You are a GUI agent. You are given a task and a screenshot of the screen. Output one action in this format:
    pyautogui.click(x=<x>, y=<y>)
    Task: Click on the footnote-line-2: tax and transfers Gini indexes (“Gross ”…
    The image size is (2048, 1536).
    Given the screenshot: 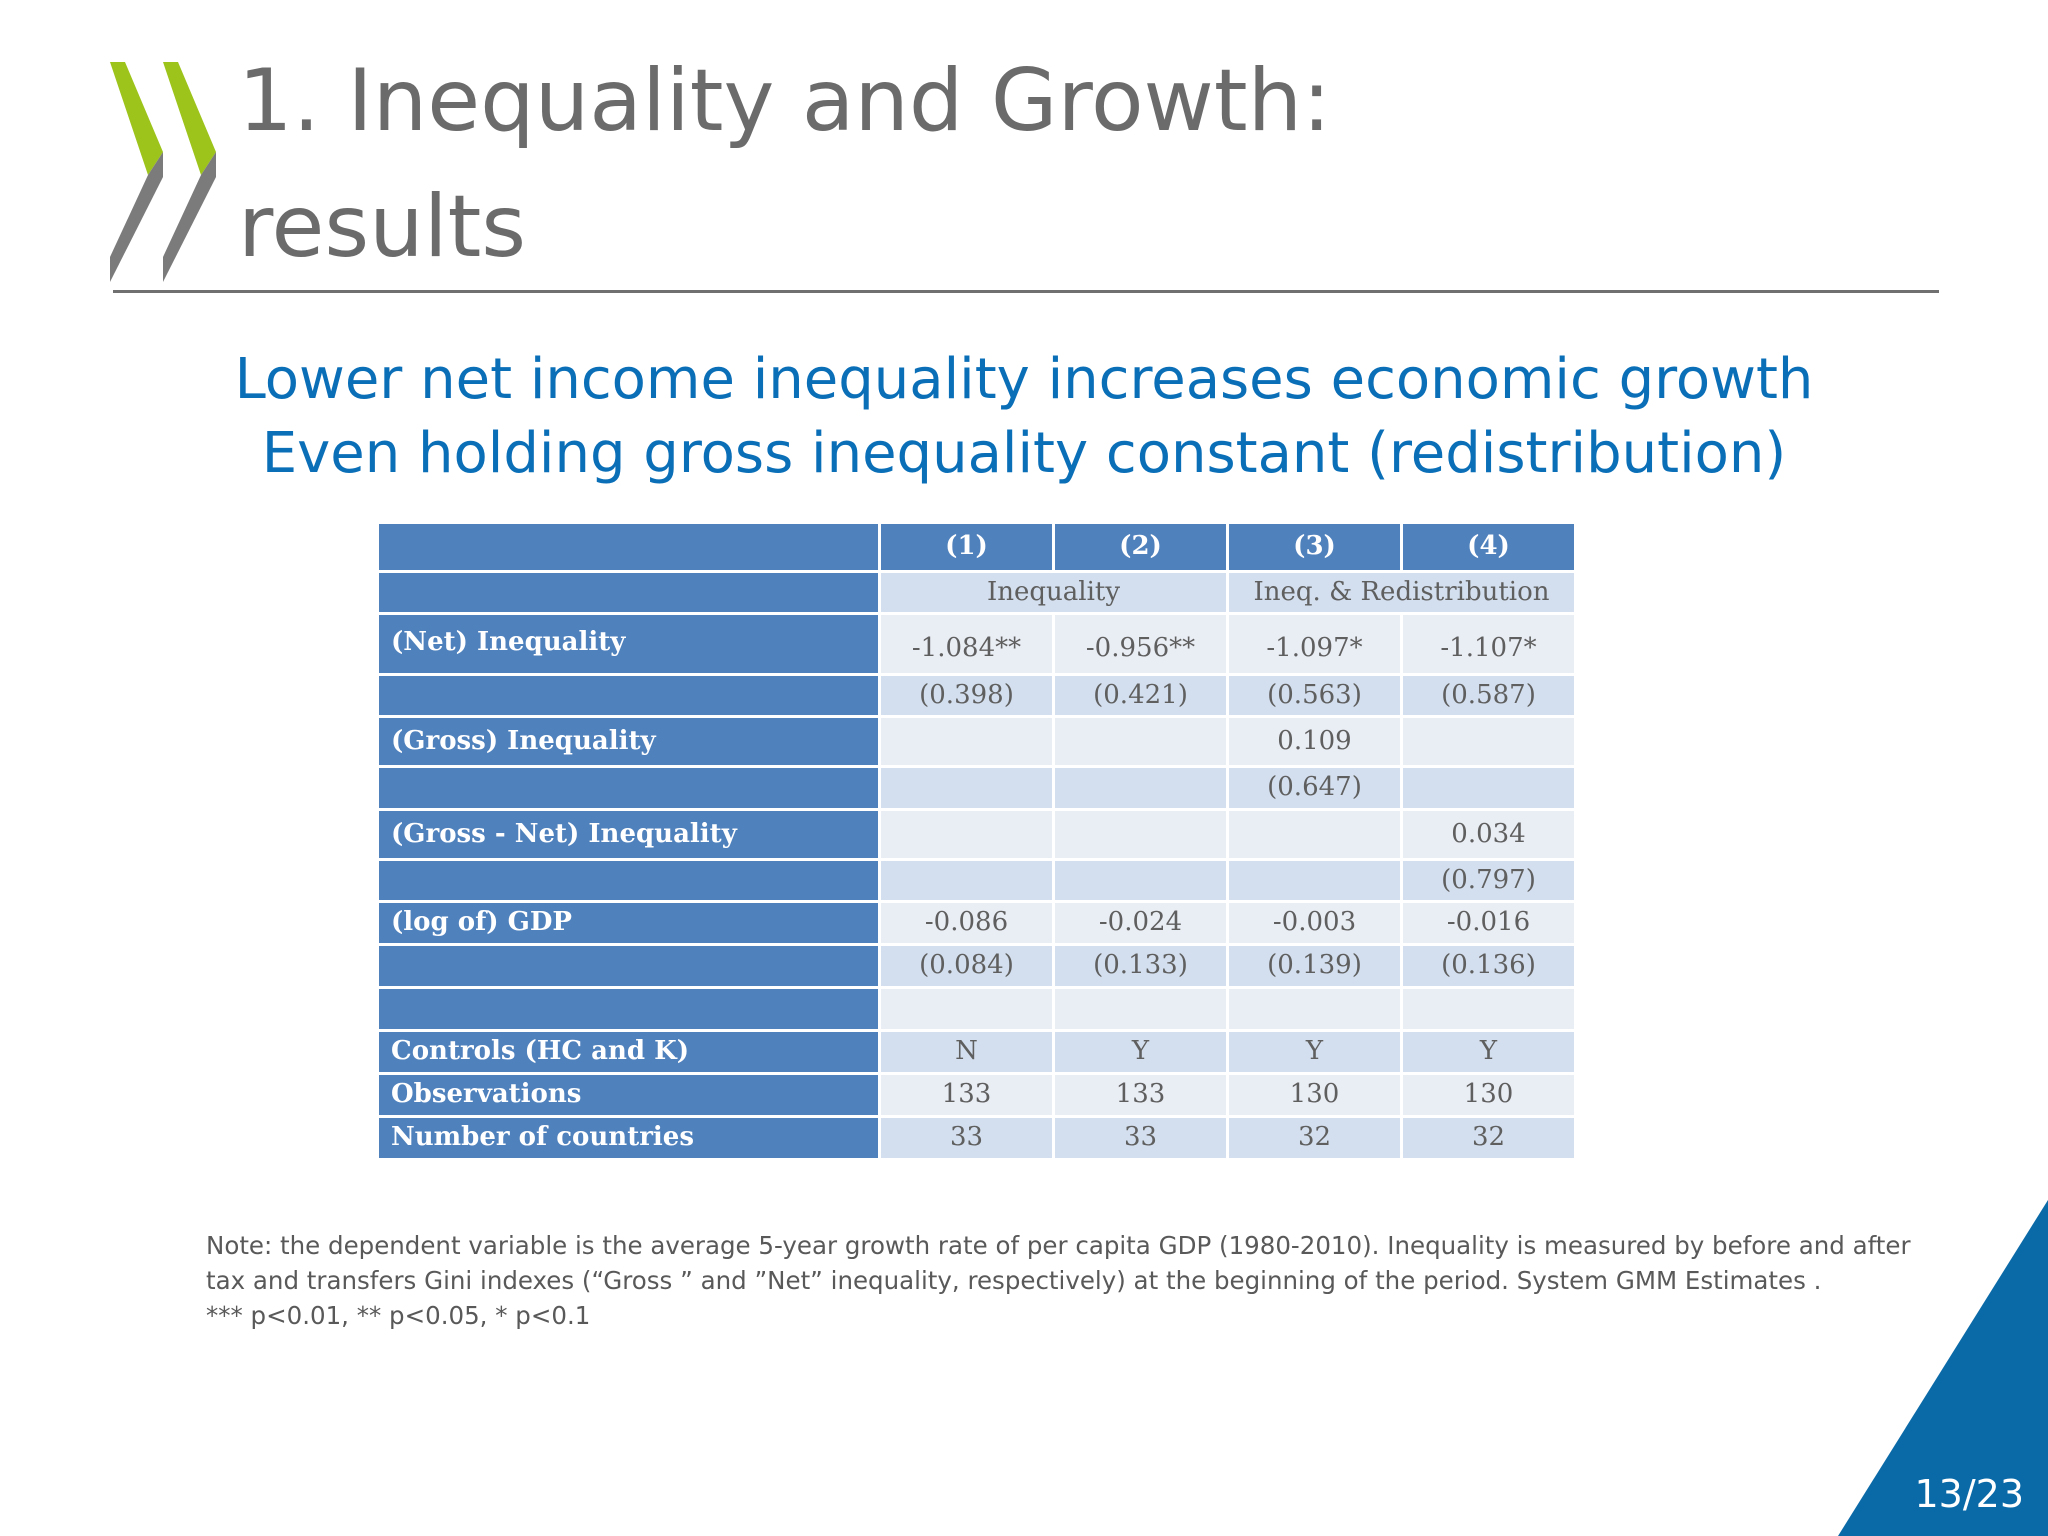 What is the action you would take?
    pyautogui.click(x=1014, y=1280)
    